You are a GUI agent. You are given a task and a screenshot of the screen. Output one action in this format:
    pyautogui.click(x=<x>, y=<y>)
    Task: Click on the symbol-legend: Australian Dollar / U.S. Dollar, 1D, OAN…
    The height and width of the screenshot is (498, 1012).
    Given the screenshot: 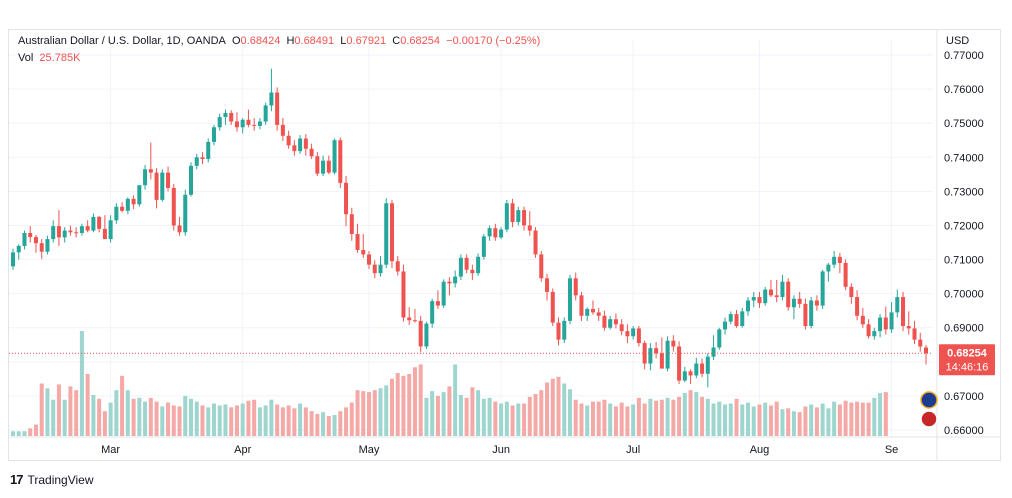 What is the action you would take?
    pyautogui.click(x=279, y=41)
    